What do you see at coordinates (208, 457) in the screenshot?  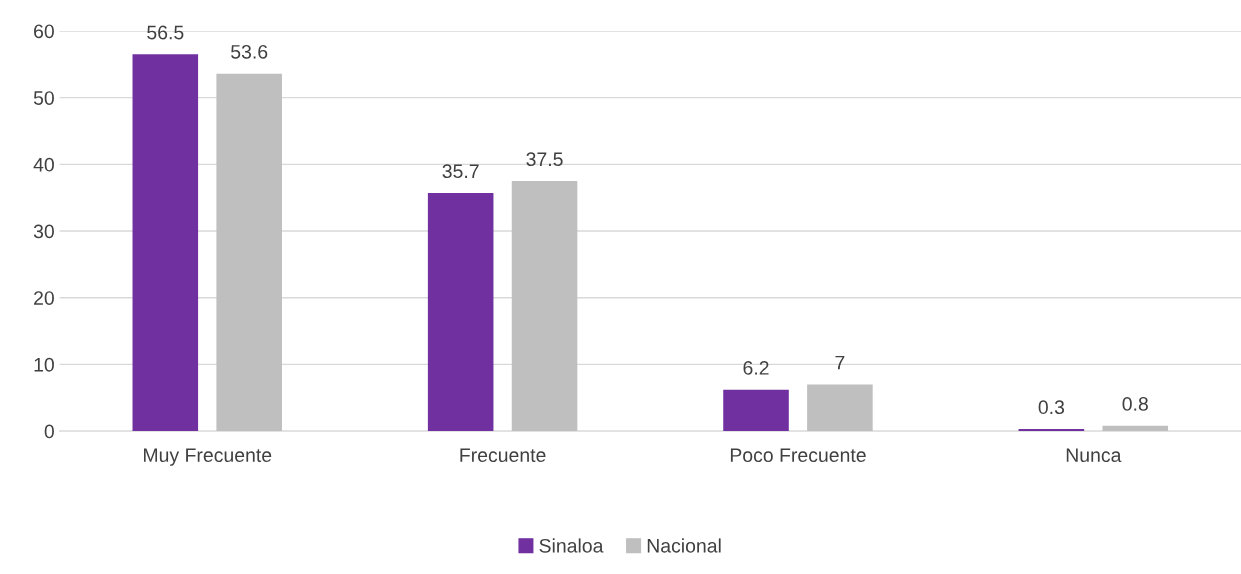 I see `x-tick-label: Muy Frecuente` at bounding box center [208, 457].